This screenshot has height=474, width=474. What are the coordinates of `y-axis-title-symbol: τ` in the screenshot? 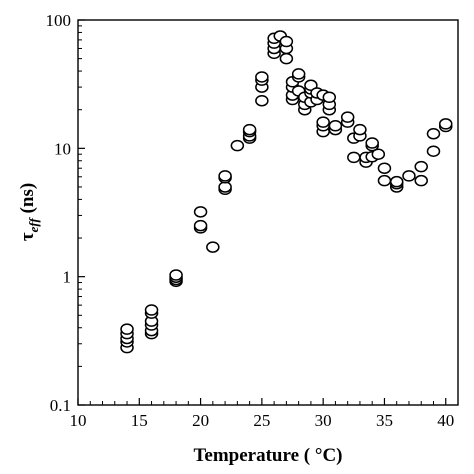 It's located at (27, 236).